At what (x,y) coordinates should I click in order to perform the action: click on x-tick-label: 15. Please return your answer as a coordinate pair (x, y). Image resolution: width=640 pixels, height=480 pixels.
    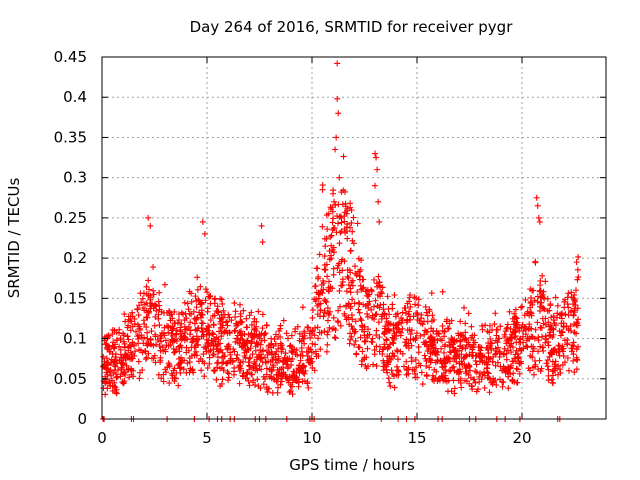
    Looking at the image, I should click on (416, 438).